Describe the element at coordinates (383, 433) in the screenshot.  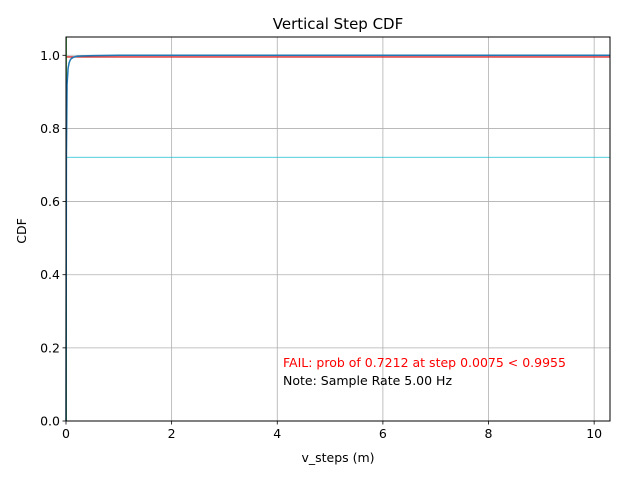
I see `x-tick-label: 6` at that location.